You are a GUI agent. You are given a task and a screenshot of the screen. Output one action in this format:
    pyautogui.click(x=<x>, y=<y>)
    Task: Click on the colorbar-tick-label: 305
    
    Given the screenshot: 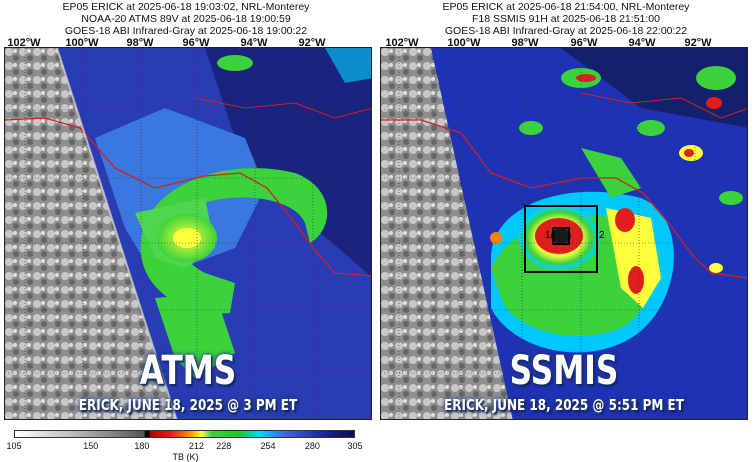 What is the action you would take?
    pyautogui.click(x=355, y=446)
    